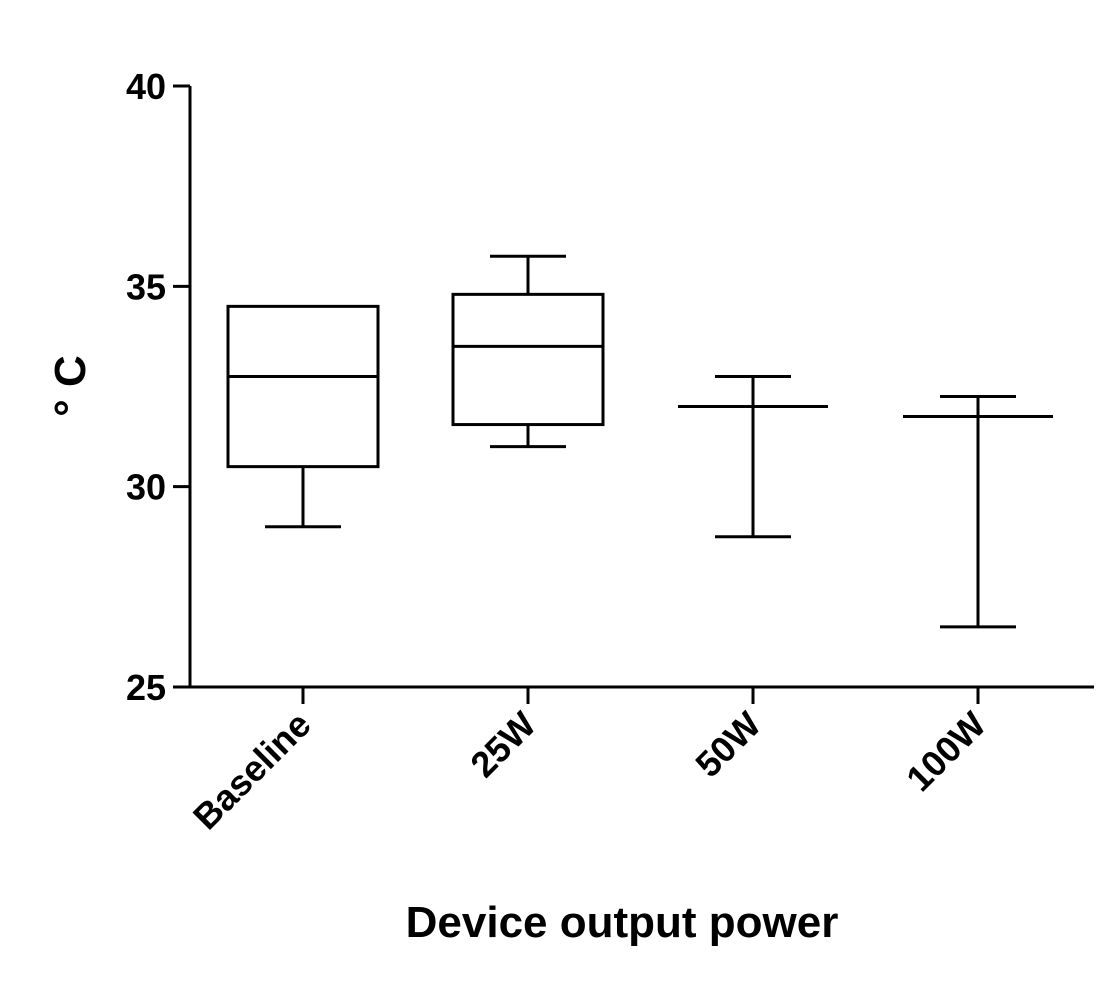  Describe the element at coordinates (252, 771) in the screenshot. I see `x-tick-label: Baseline` at that location.